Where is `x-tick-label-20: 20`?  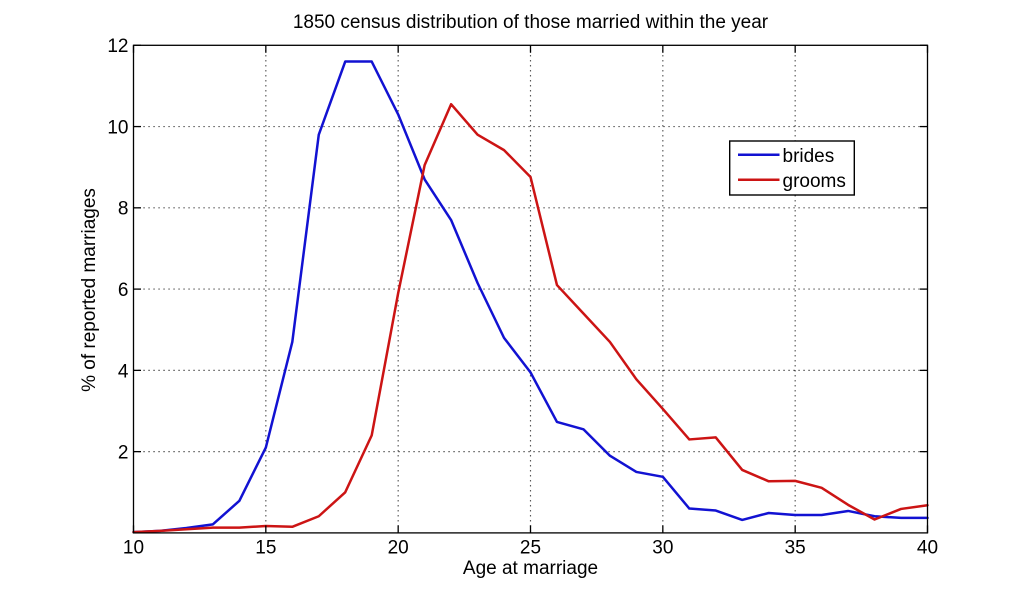
x-tick-label-20: 20 is located at coordinates (398, 548).